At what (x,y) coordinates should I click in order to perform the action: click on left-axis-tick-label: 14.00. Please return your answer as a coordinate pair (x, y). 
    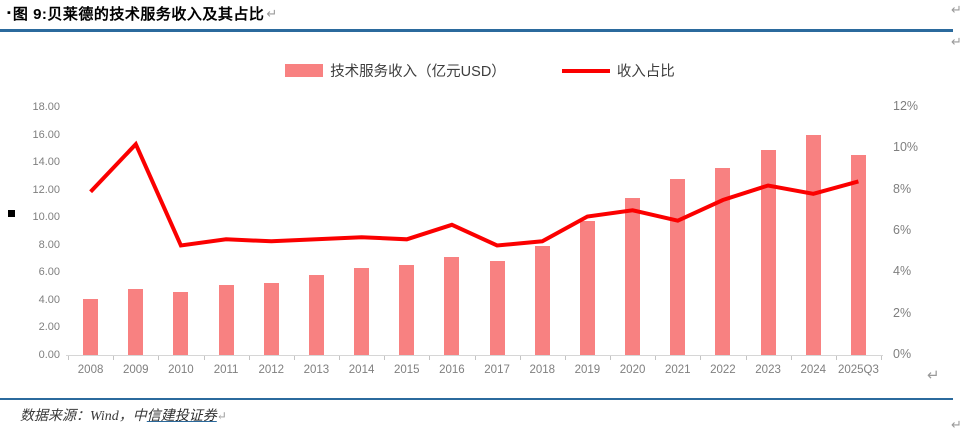
    Looking at the image, I should click on (46, 162).